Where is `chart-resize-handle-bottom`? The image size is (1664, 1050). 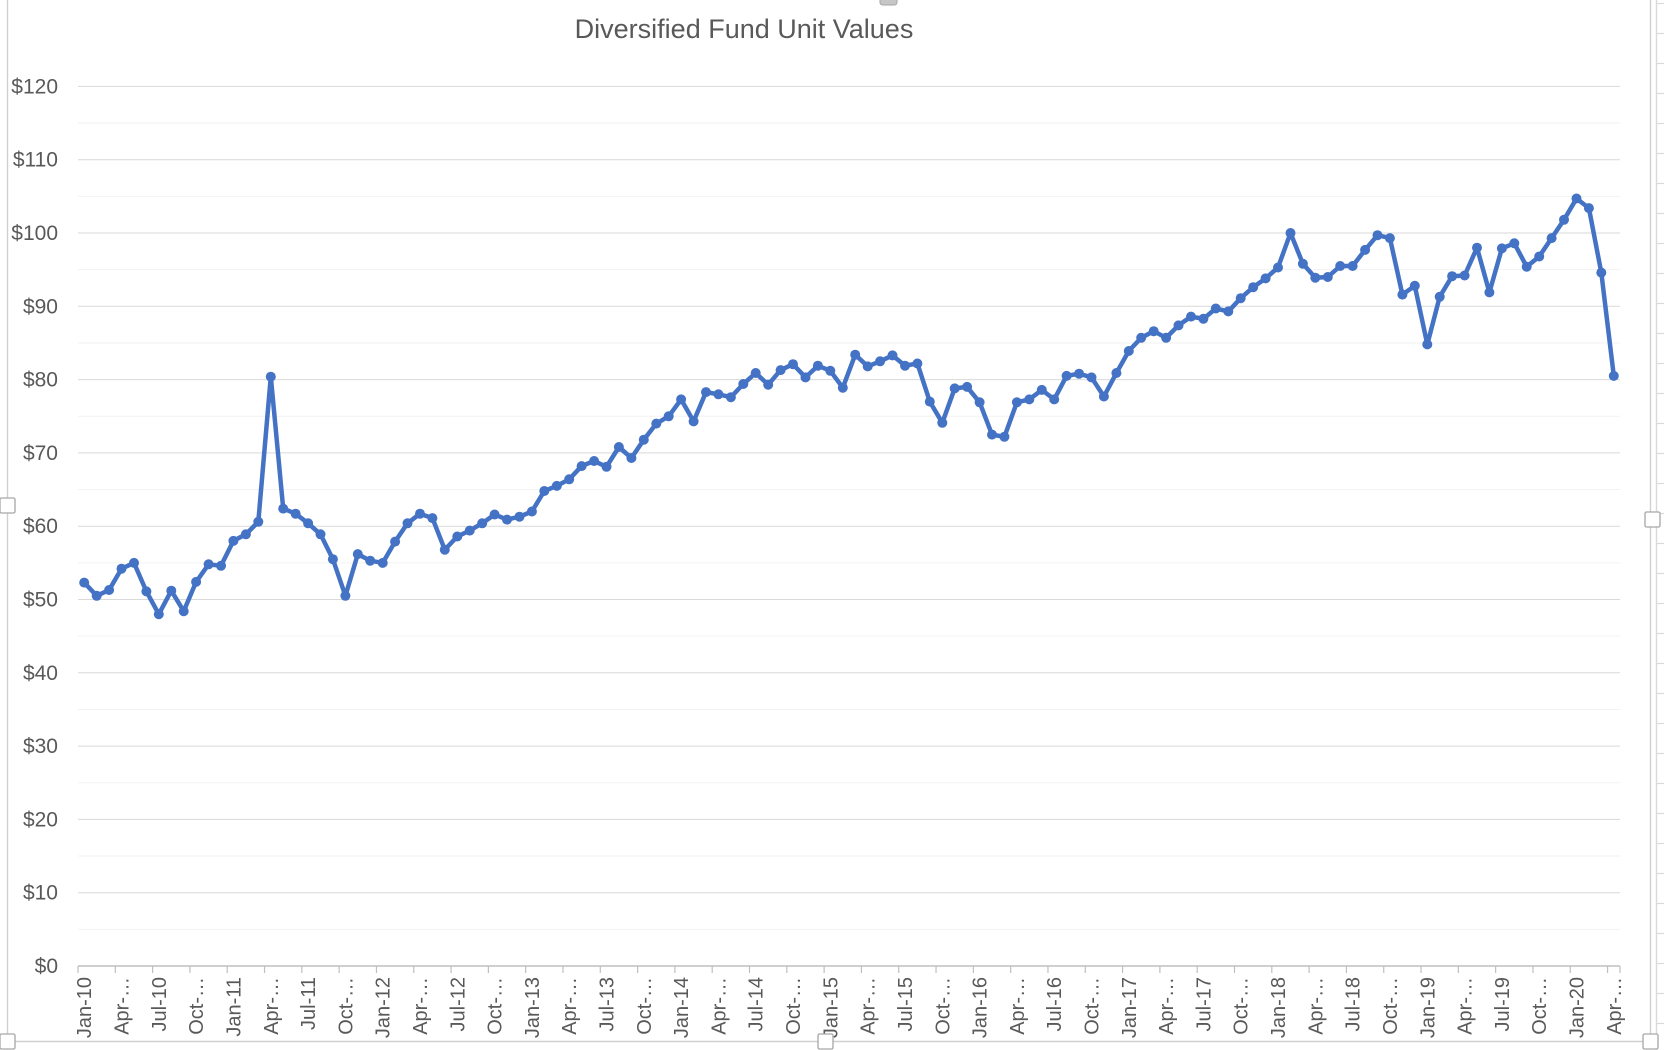 chart-resize-handle-bottom is located at coordinates (825, 1041).